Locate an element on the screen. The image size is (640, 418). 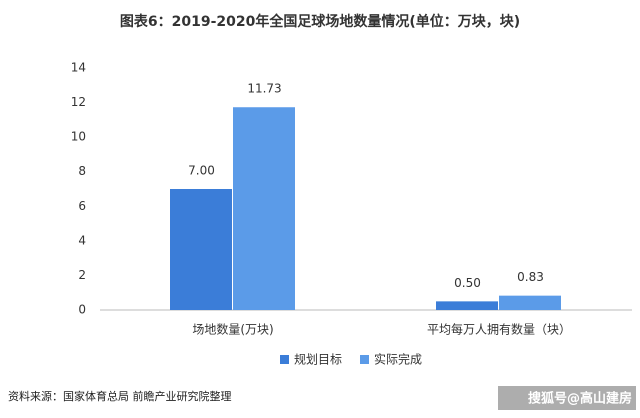
value-label: 0.50 is located at coordinates (467, 283).